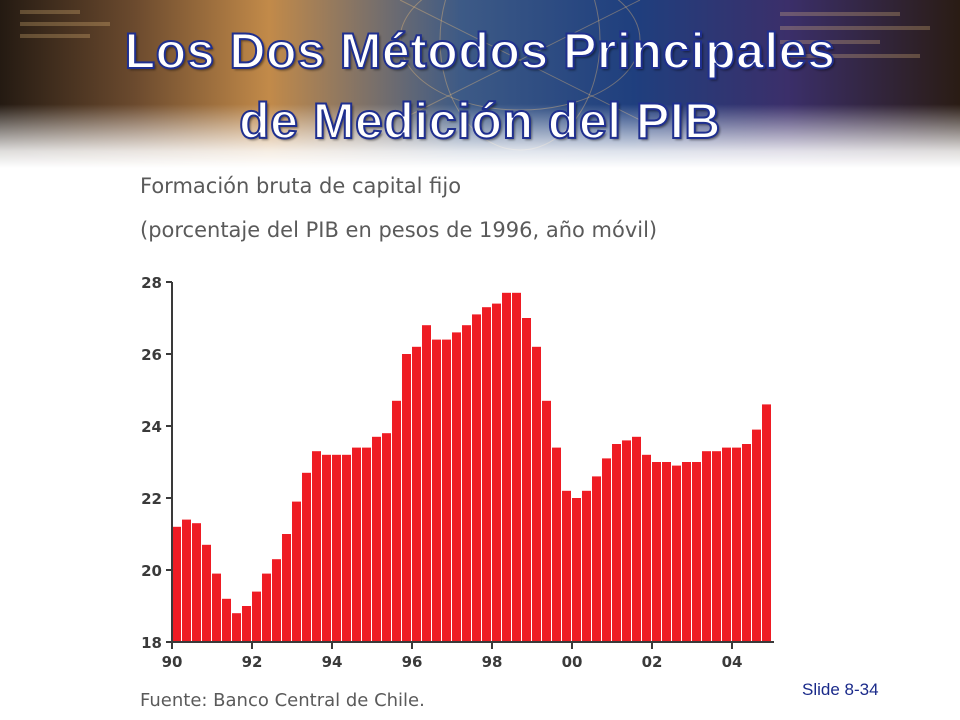  I want to click on y-tick-label: 18, so click(151, 643).